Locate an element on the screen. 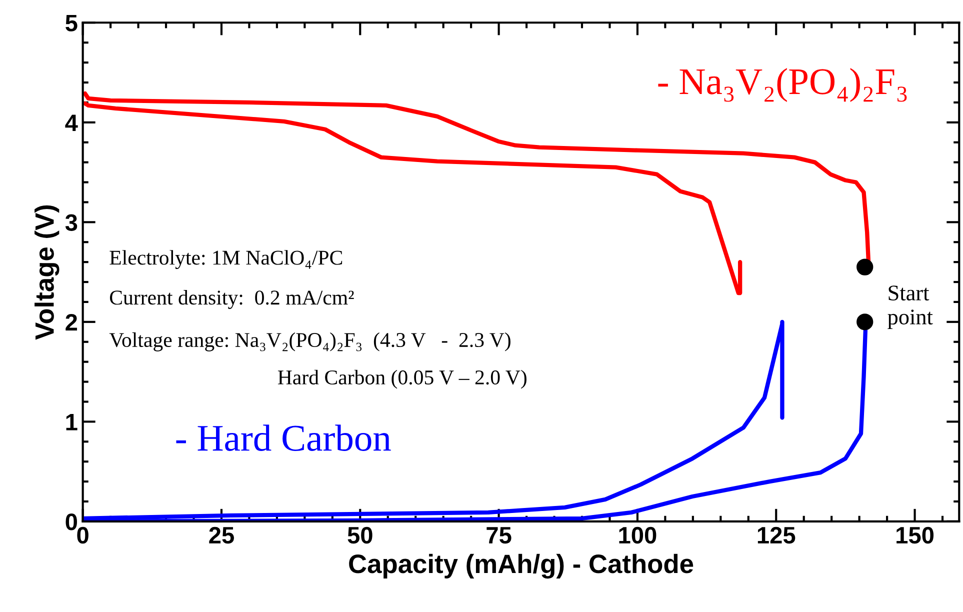  y-tick-label: 5 is located at coordinates (72, 23).